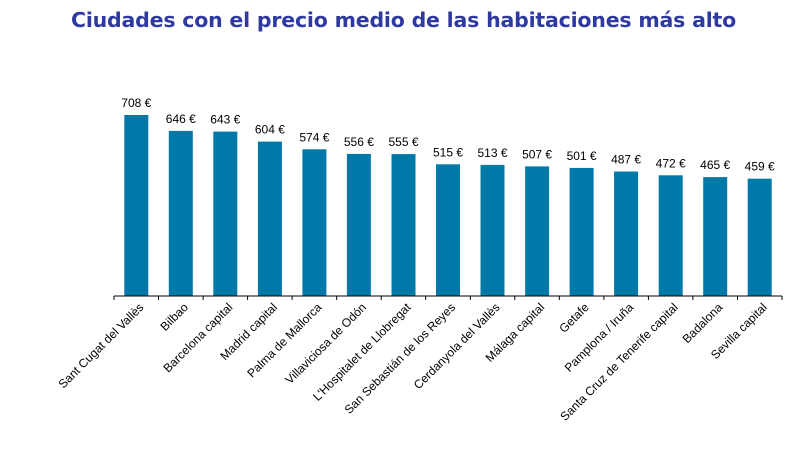 Image resolution: width=807 pixels, height=452 pixels. I want to click on data-label-3: 604 €, so click(270, 130).